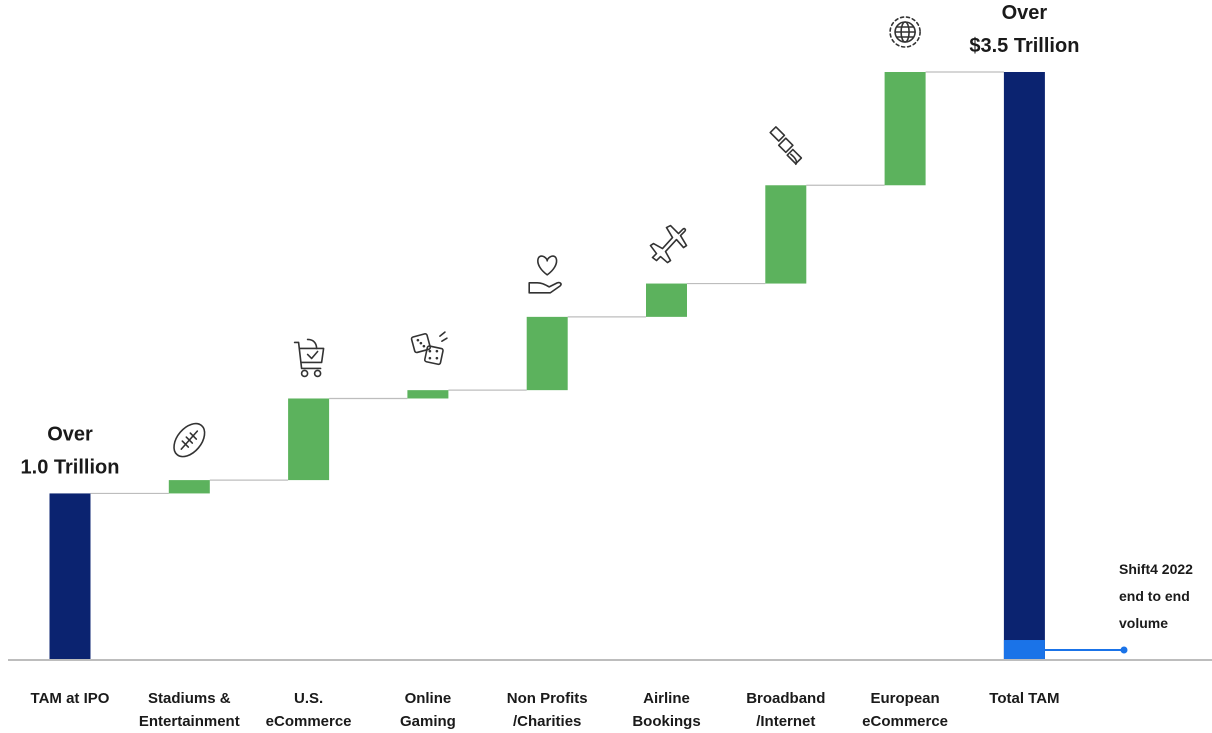 The width and height of the screenshot is (1212, 733). Describe the element at coordinates (668, 244) in the screenshot. I see `airplane-icon` at that location.